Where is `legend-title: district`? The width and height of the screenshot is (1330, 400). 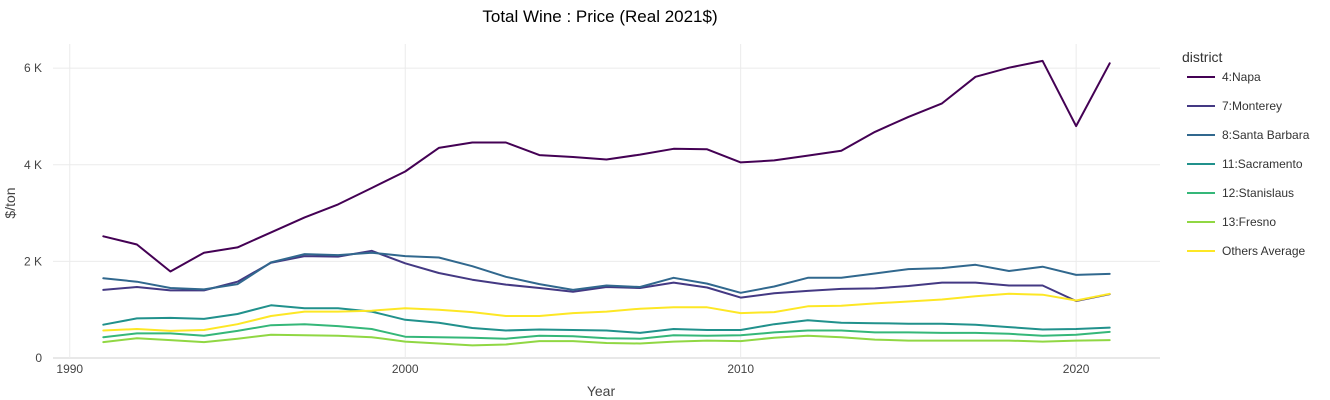
legend-title: district is located at coordinates (1202, 57).